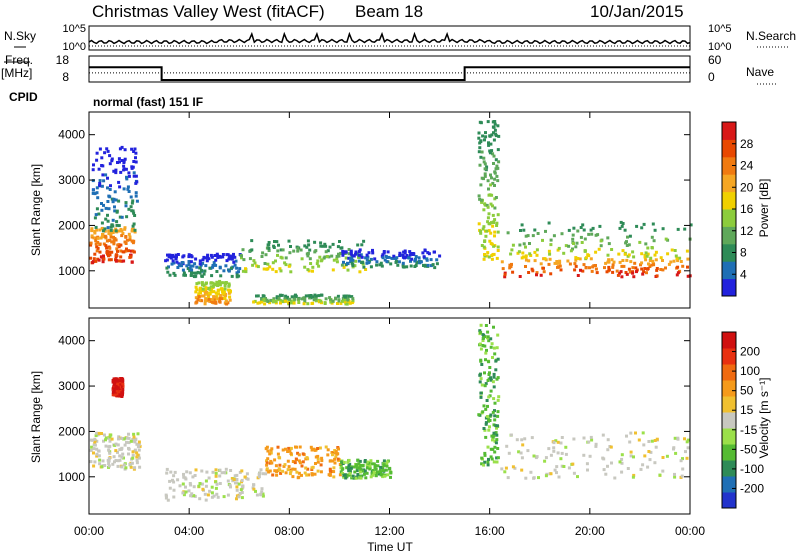  What do you see at coordinates (747, 209) in the screenshot?
I see `power-colorbar-tick-label: 16` at bounding box center [747, 209].